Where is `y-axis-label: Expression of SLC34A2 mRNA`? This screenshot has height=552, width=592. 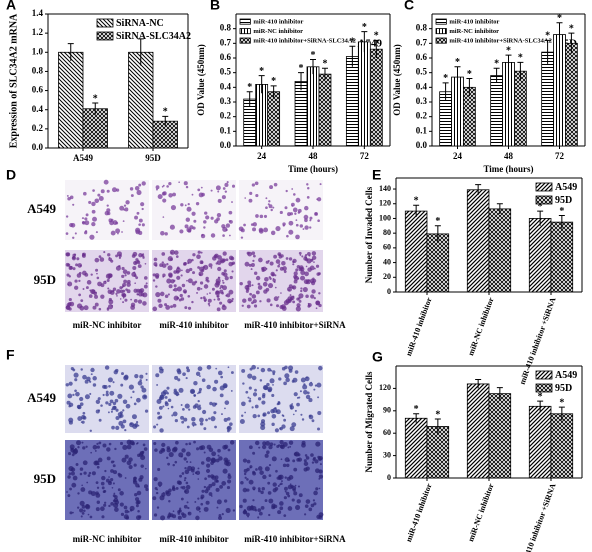 y-axis-label: Expression of SLC34A2 mRNA is located at coordinates (13, 80).